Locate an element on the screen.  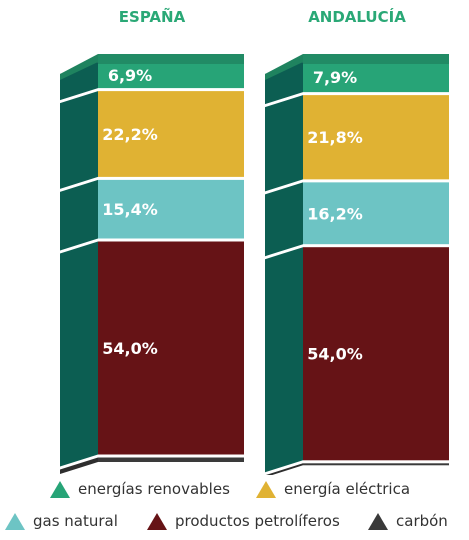
column-title: ANDALUCÍA is located at coordinates (357, 16).